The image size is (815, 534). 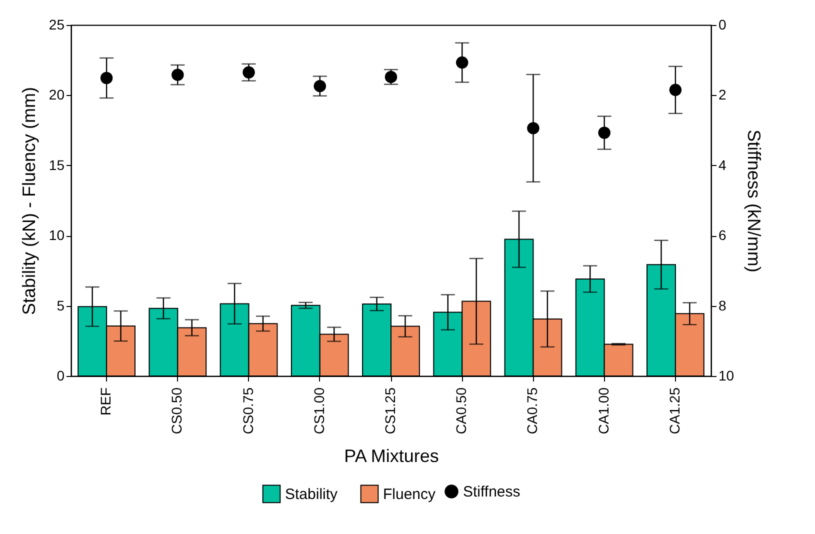 What do you see at coordinates (56, 235) in the screenshot?
I see `y-tick-label: 10` at bounding box center [56, 235].